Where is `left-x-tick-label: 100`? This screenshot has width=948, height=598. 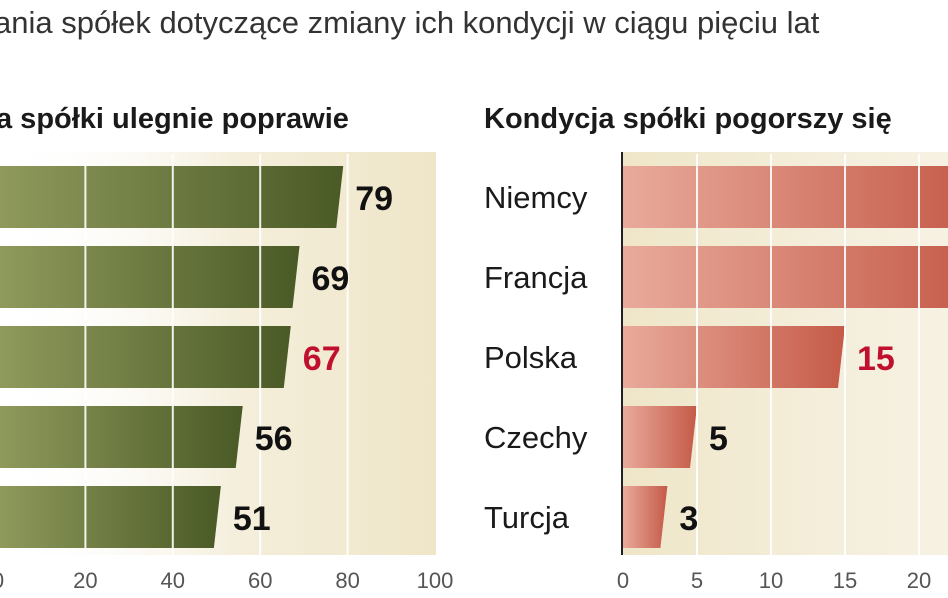
left-x-tick-label: 100 is located at coordinates (435, 580).